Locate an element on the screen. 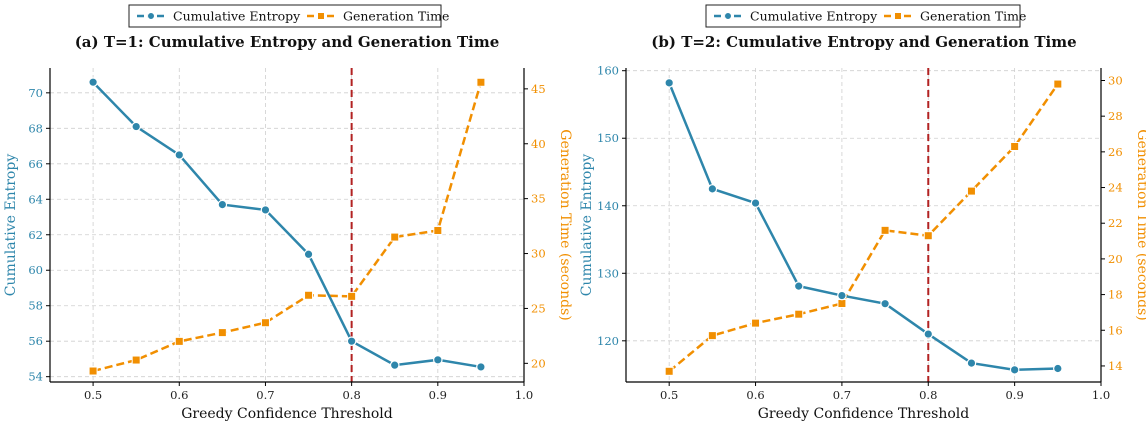 This screenshot has width=1146, height=426. y-right-tick-label: 45 is located at coordinates (538, 89).